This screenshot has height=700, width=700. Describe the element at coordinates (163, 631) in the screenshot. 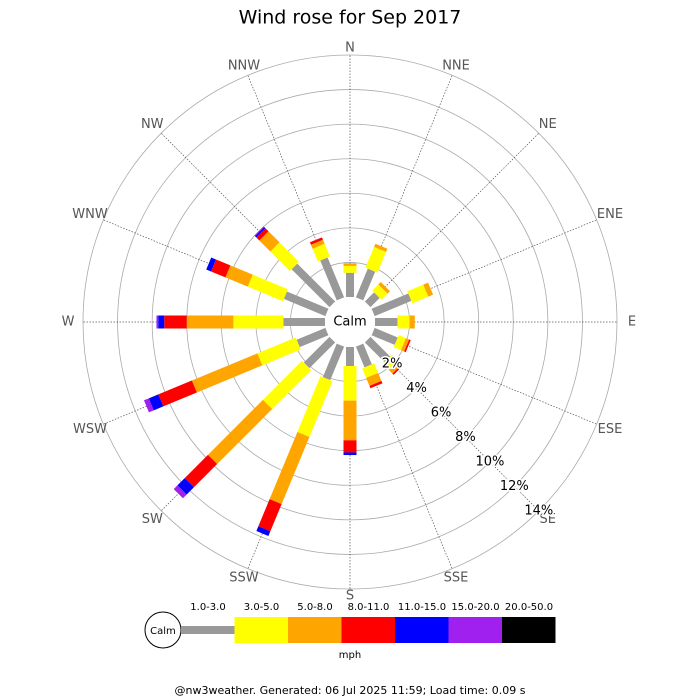

I see `legend-calm-label: Calm` at that location.